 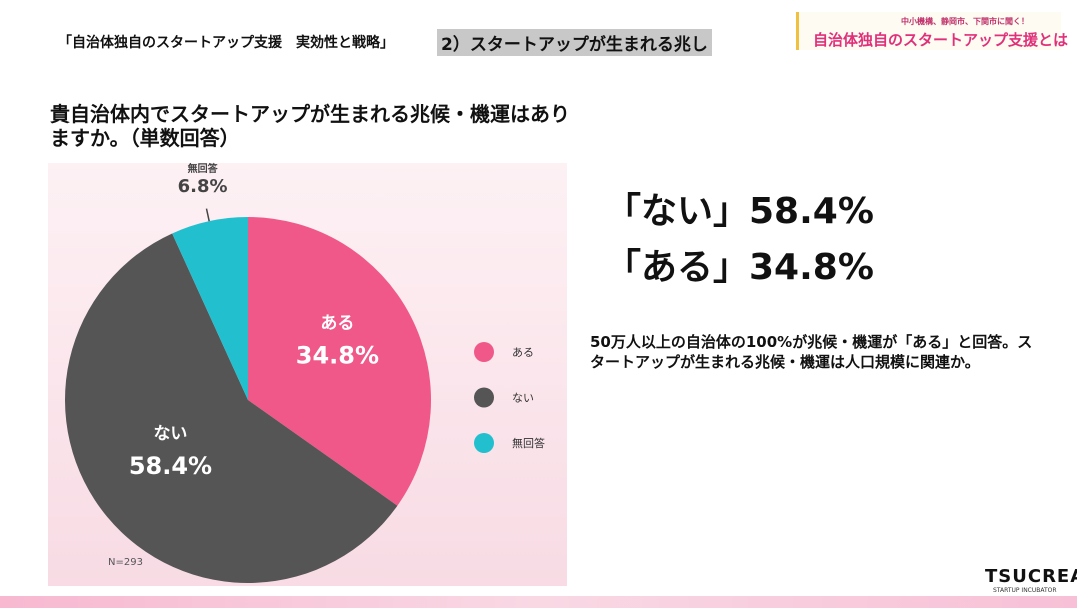 I want to click on logo-name: 自治体独自のスタートアップ支援とは, so click(x=941, y=40).